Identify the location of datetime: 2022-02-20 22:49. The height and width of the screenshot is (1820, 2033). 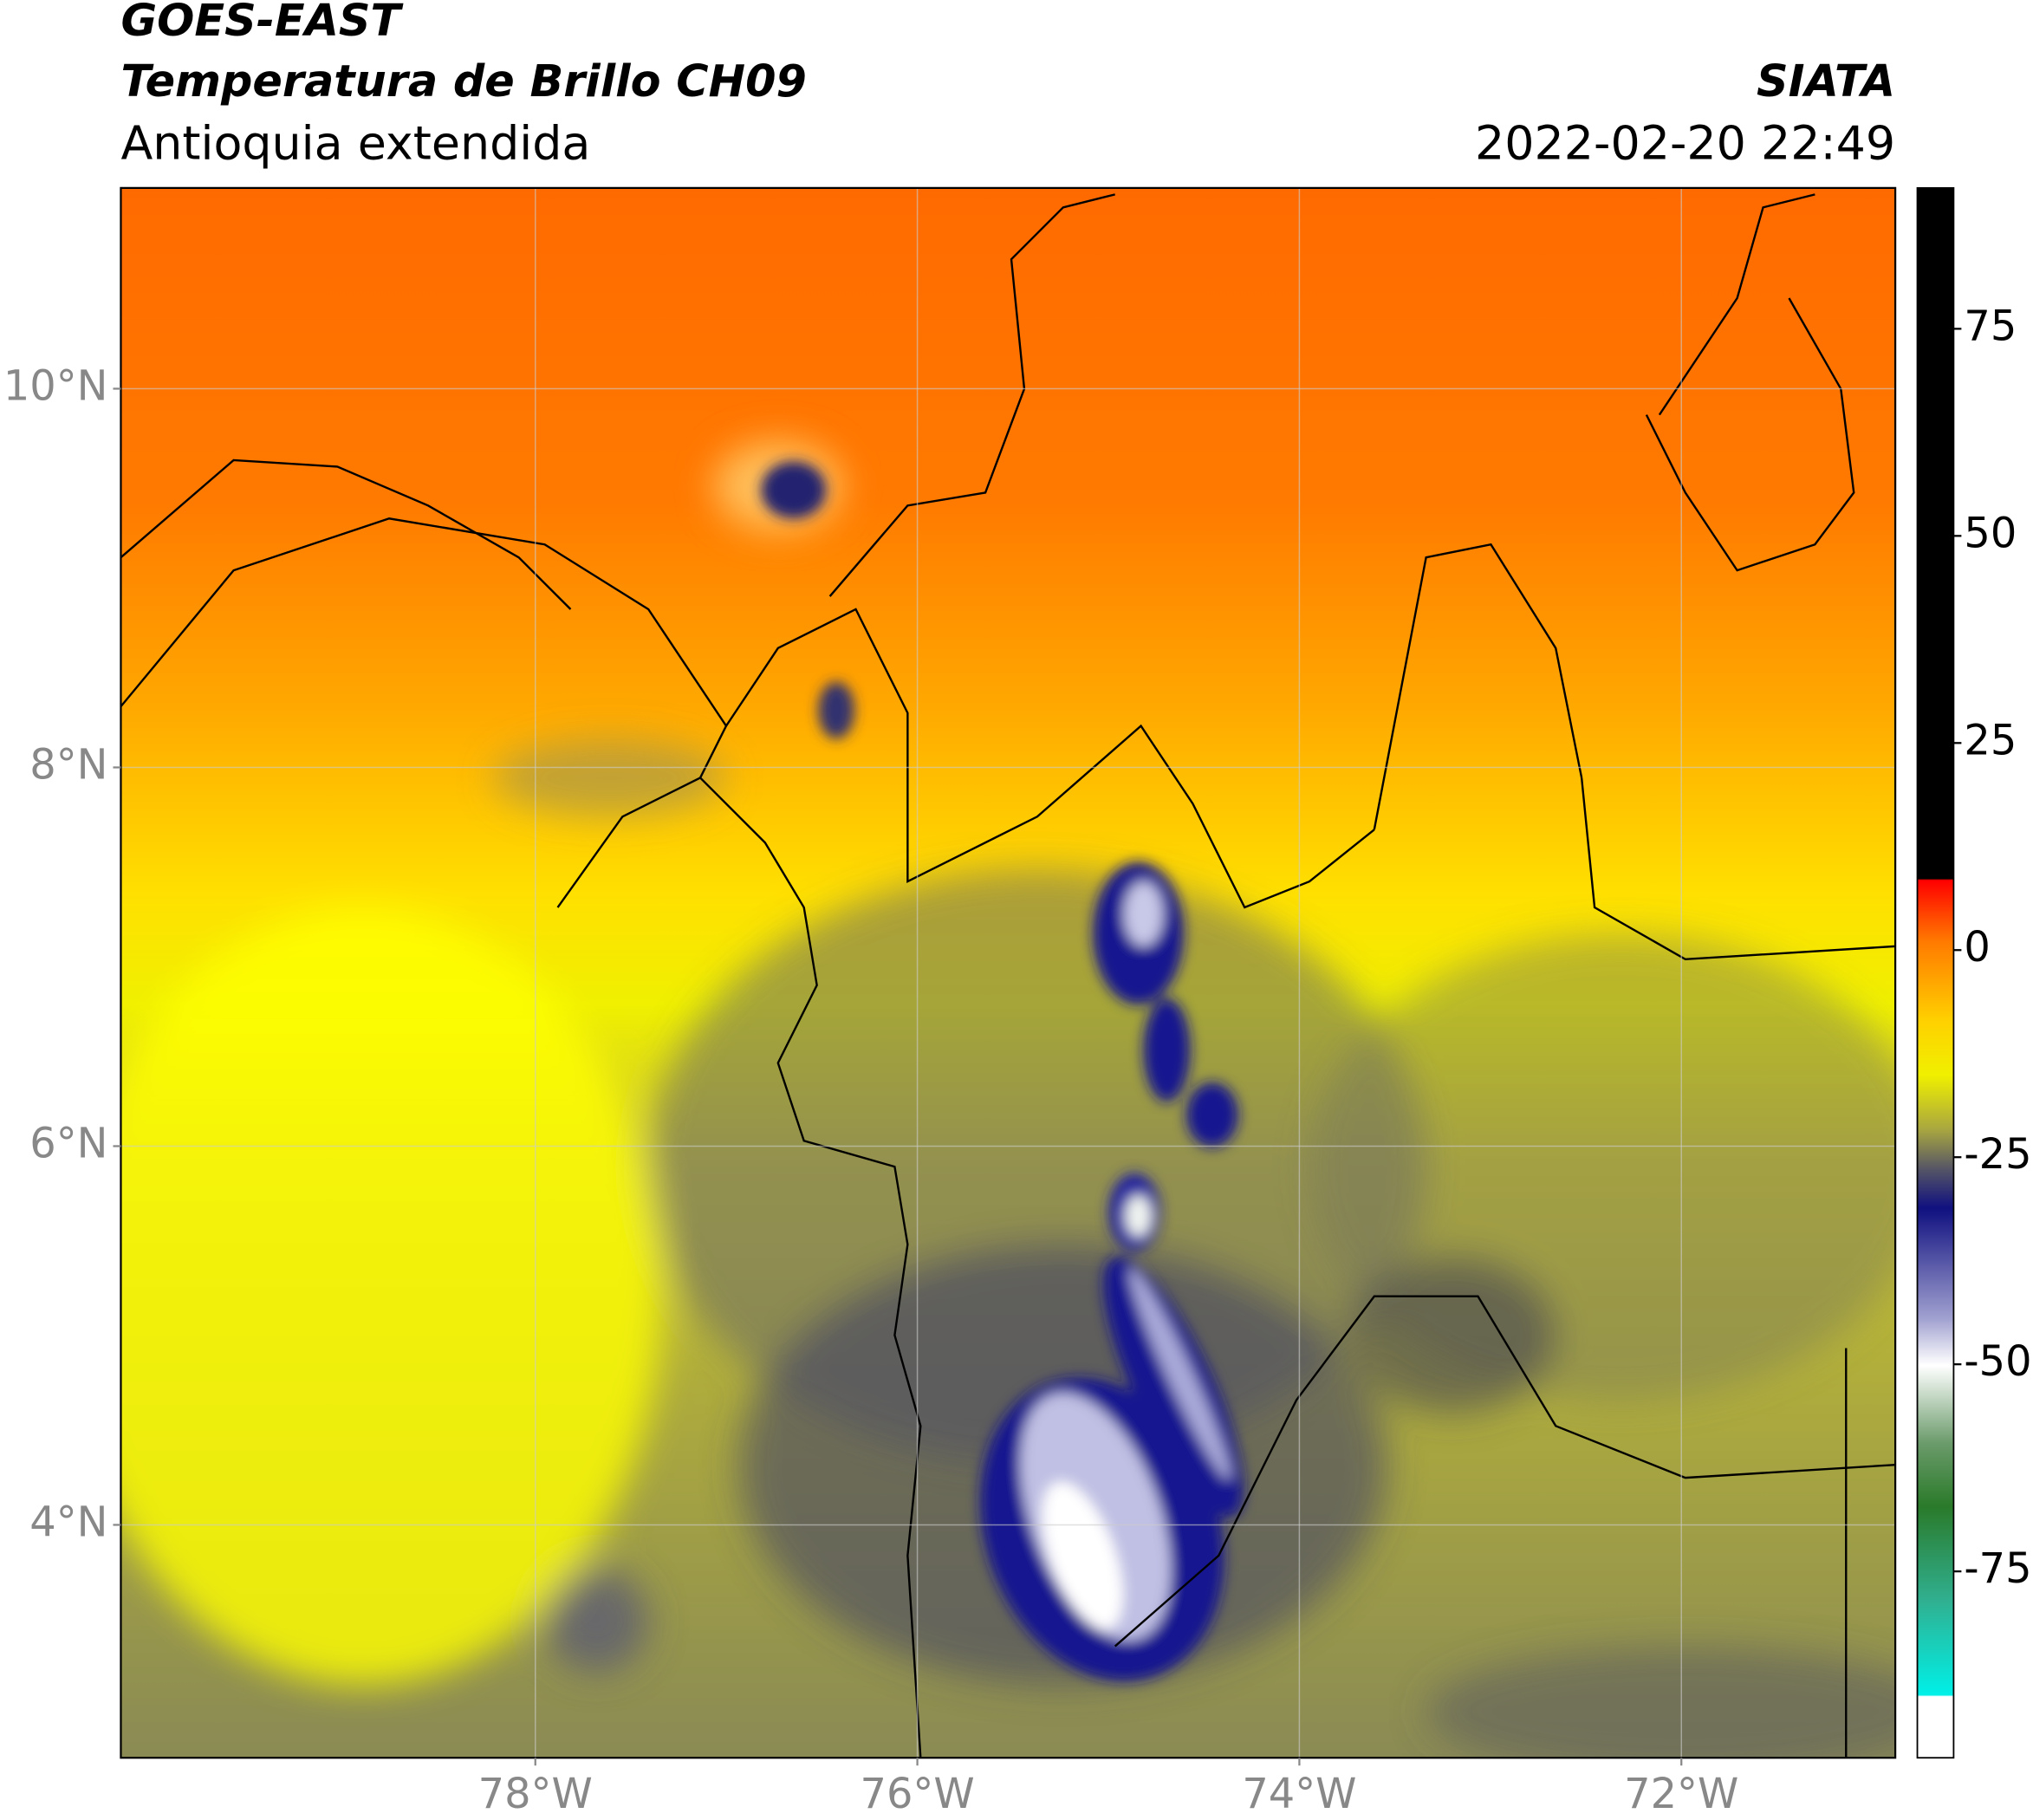
(1685, 143).